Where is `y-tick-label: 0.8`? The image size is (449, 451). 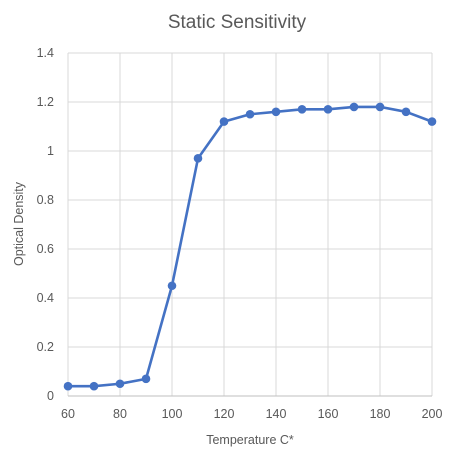
y-tick-label: 0.8 is located at coordinates (45, 200).